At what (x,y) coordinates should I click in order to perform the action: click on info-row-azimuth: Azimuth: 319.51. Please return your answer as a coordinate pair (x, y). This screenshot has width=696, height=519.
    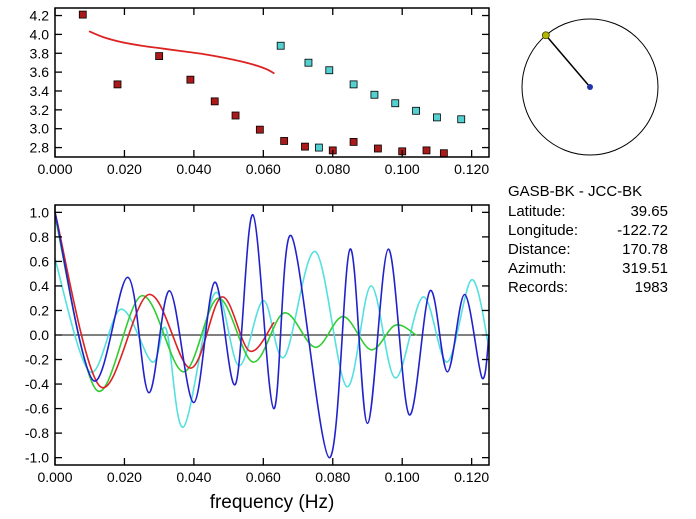
    Looking at the image, I should click on (588, 268).